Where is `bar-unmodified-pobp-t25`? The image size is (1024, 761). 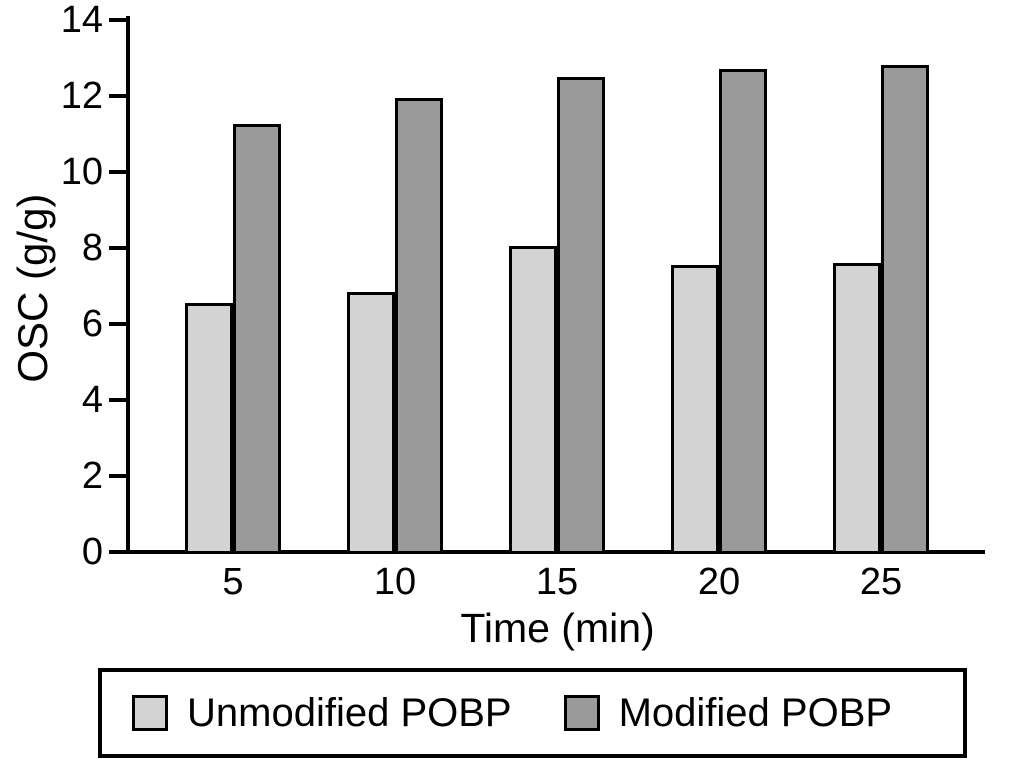
bar-unmodified-pobp-t25 is located at coordinates (857, 408).